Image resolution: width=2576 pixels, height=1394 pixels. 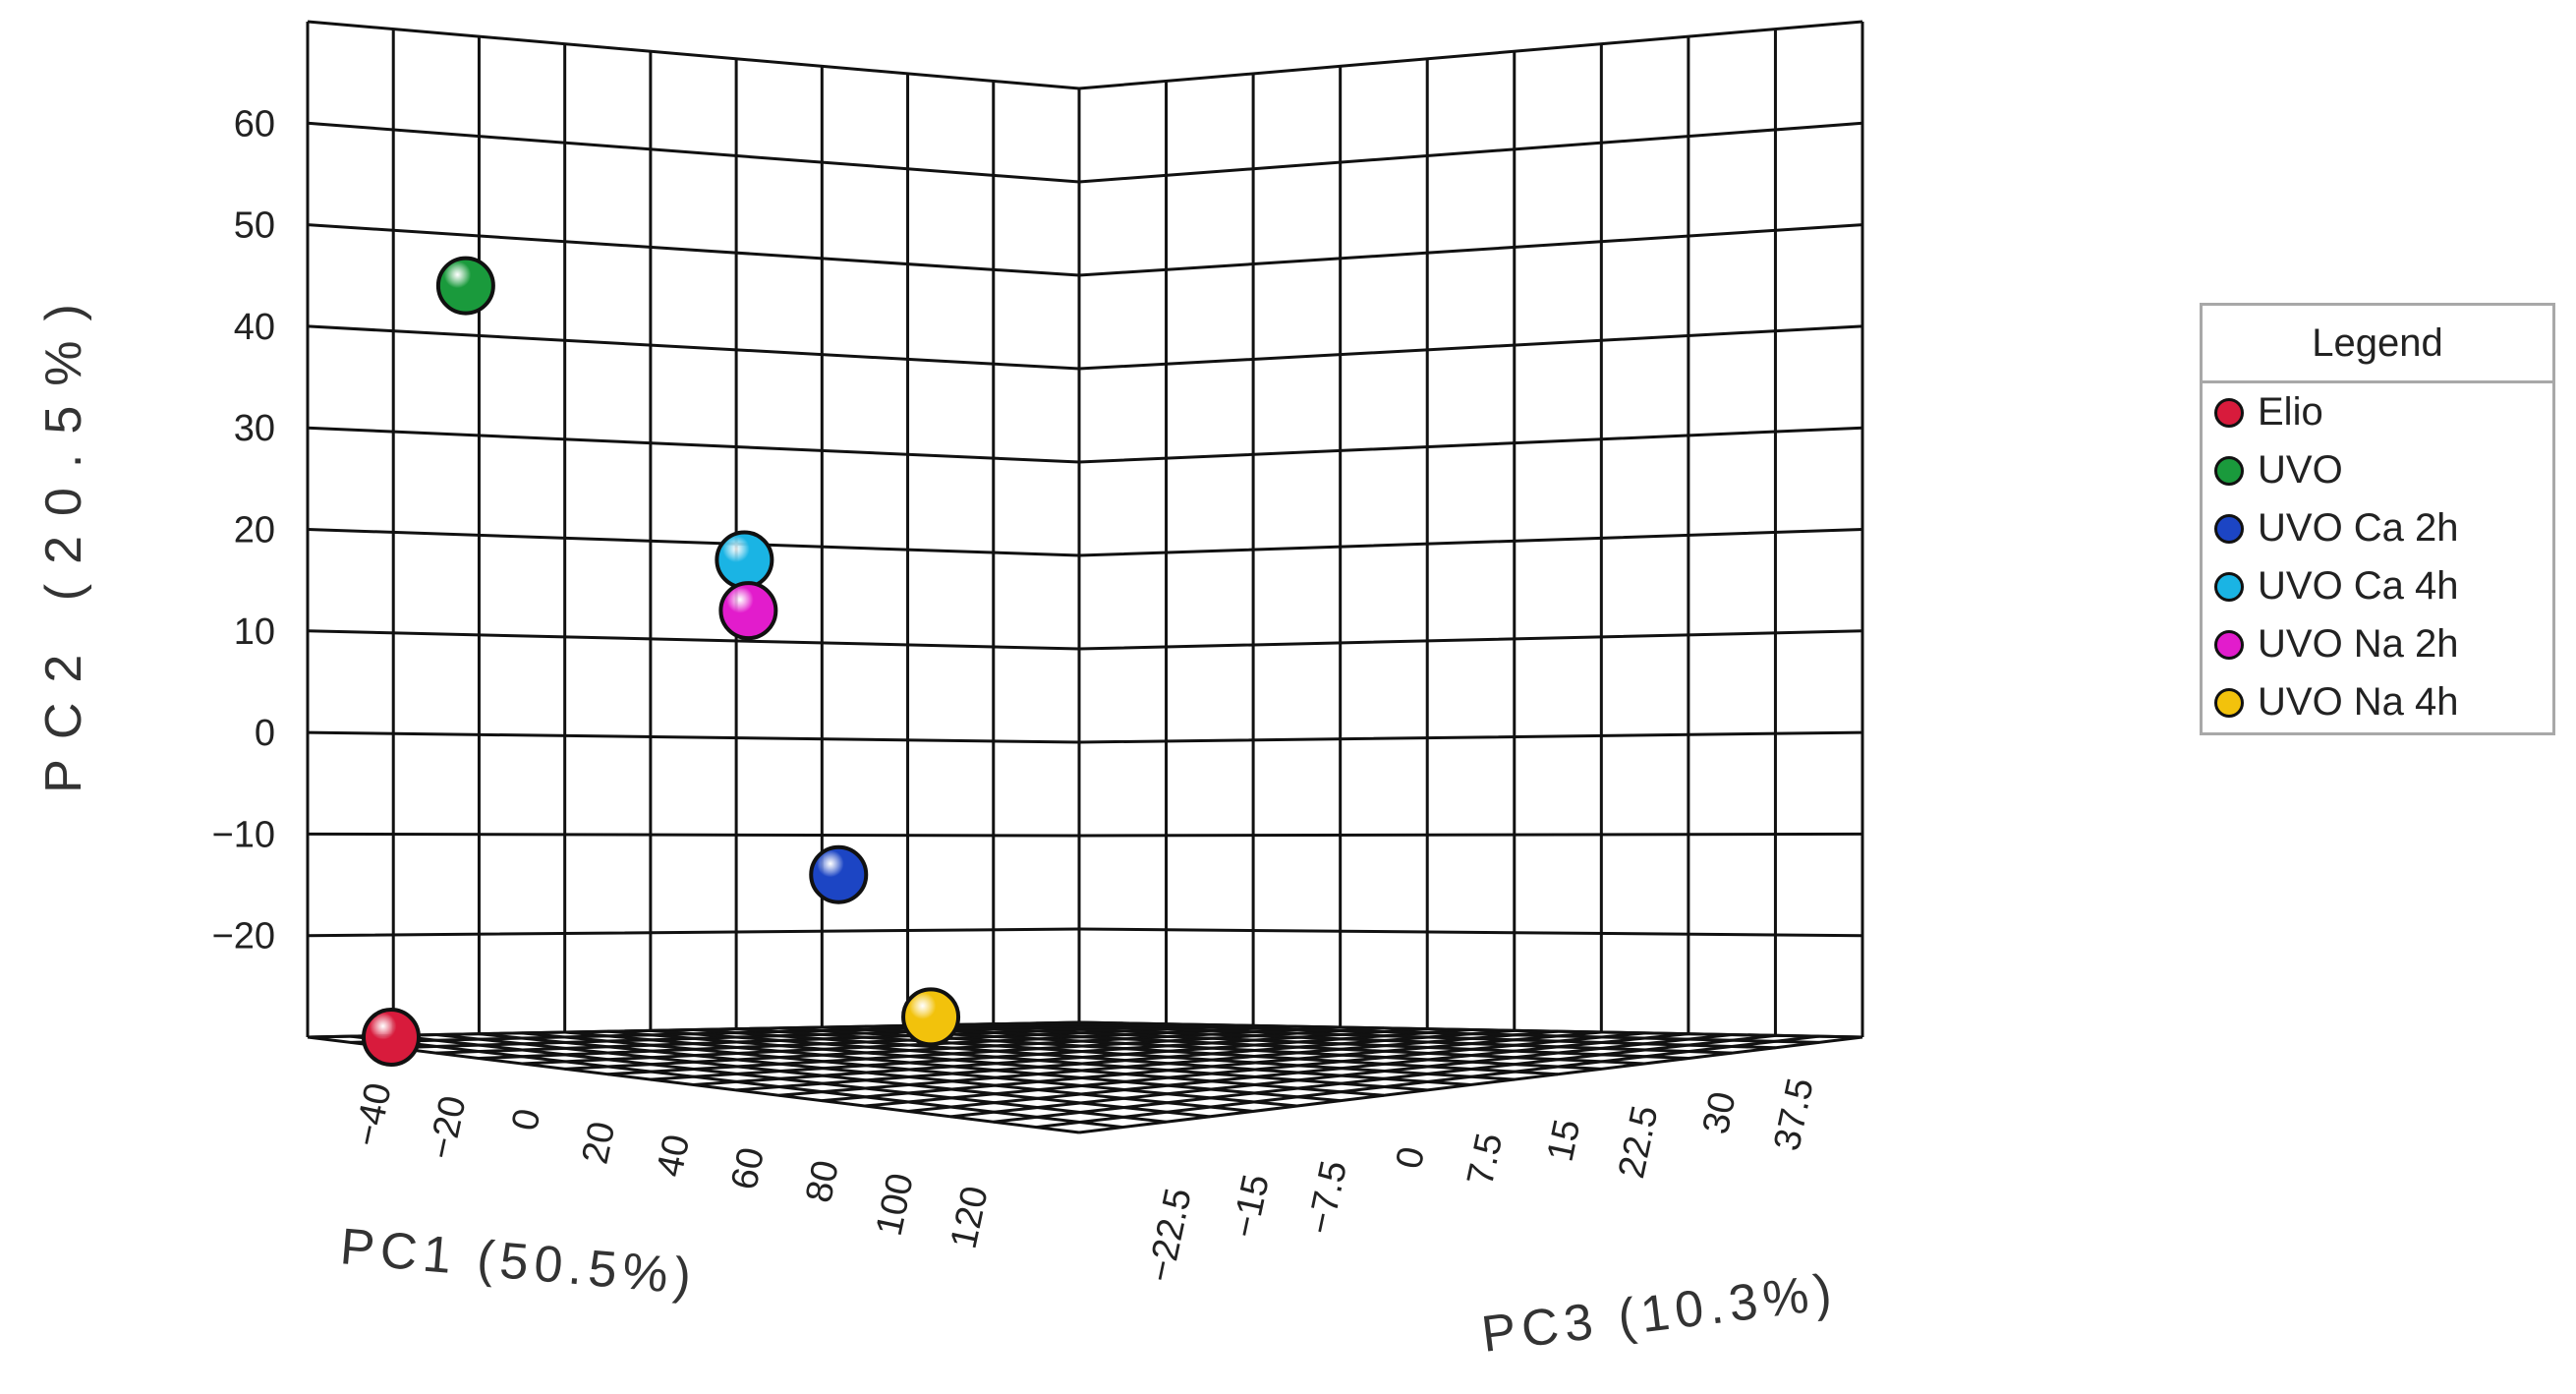 I want to click on y-tick-label: −20, so click(x=244, y=937).